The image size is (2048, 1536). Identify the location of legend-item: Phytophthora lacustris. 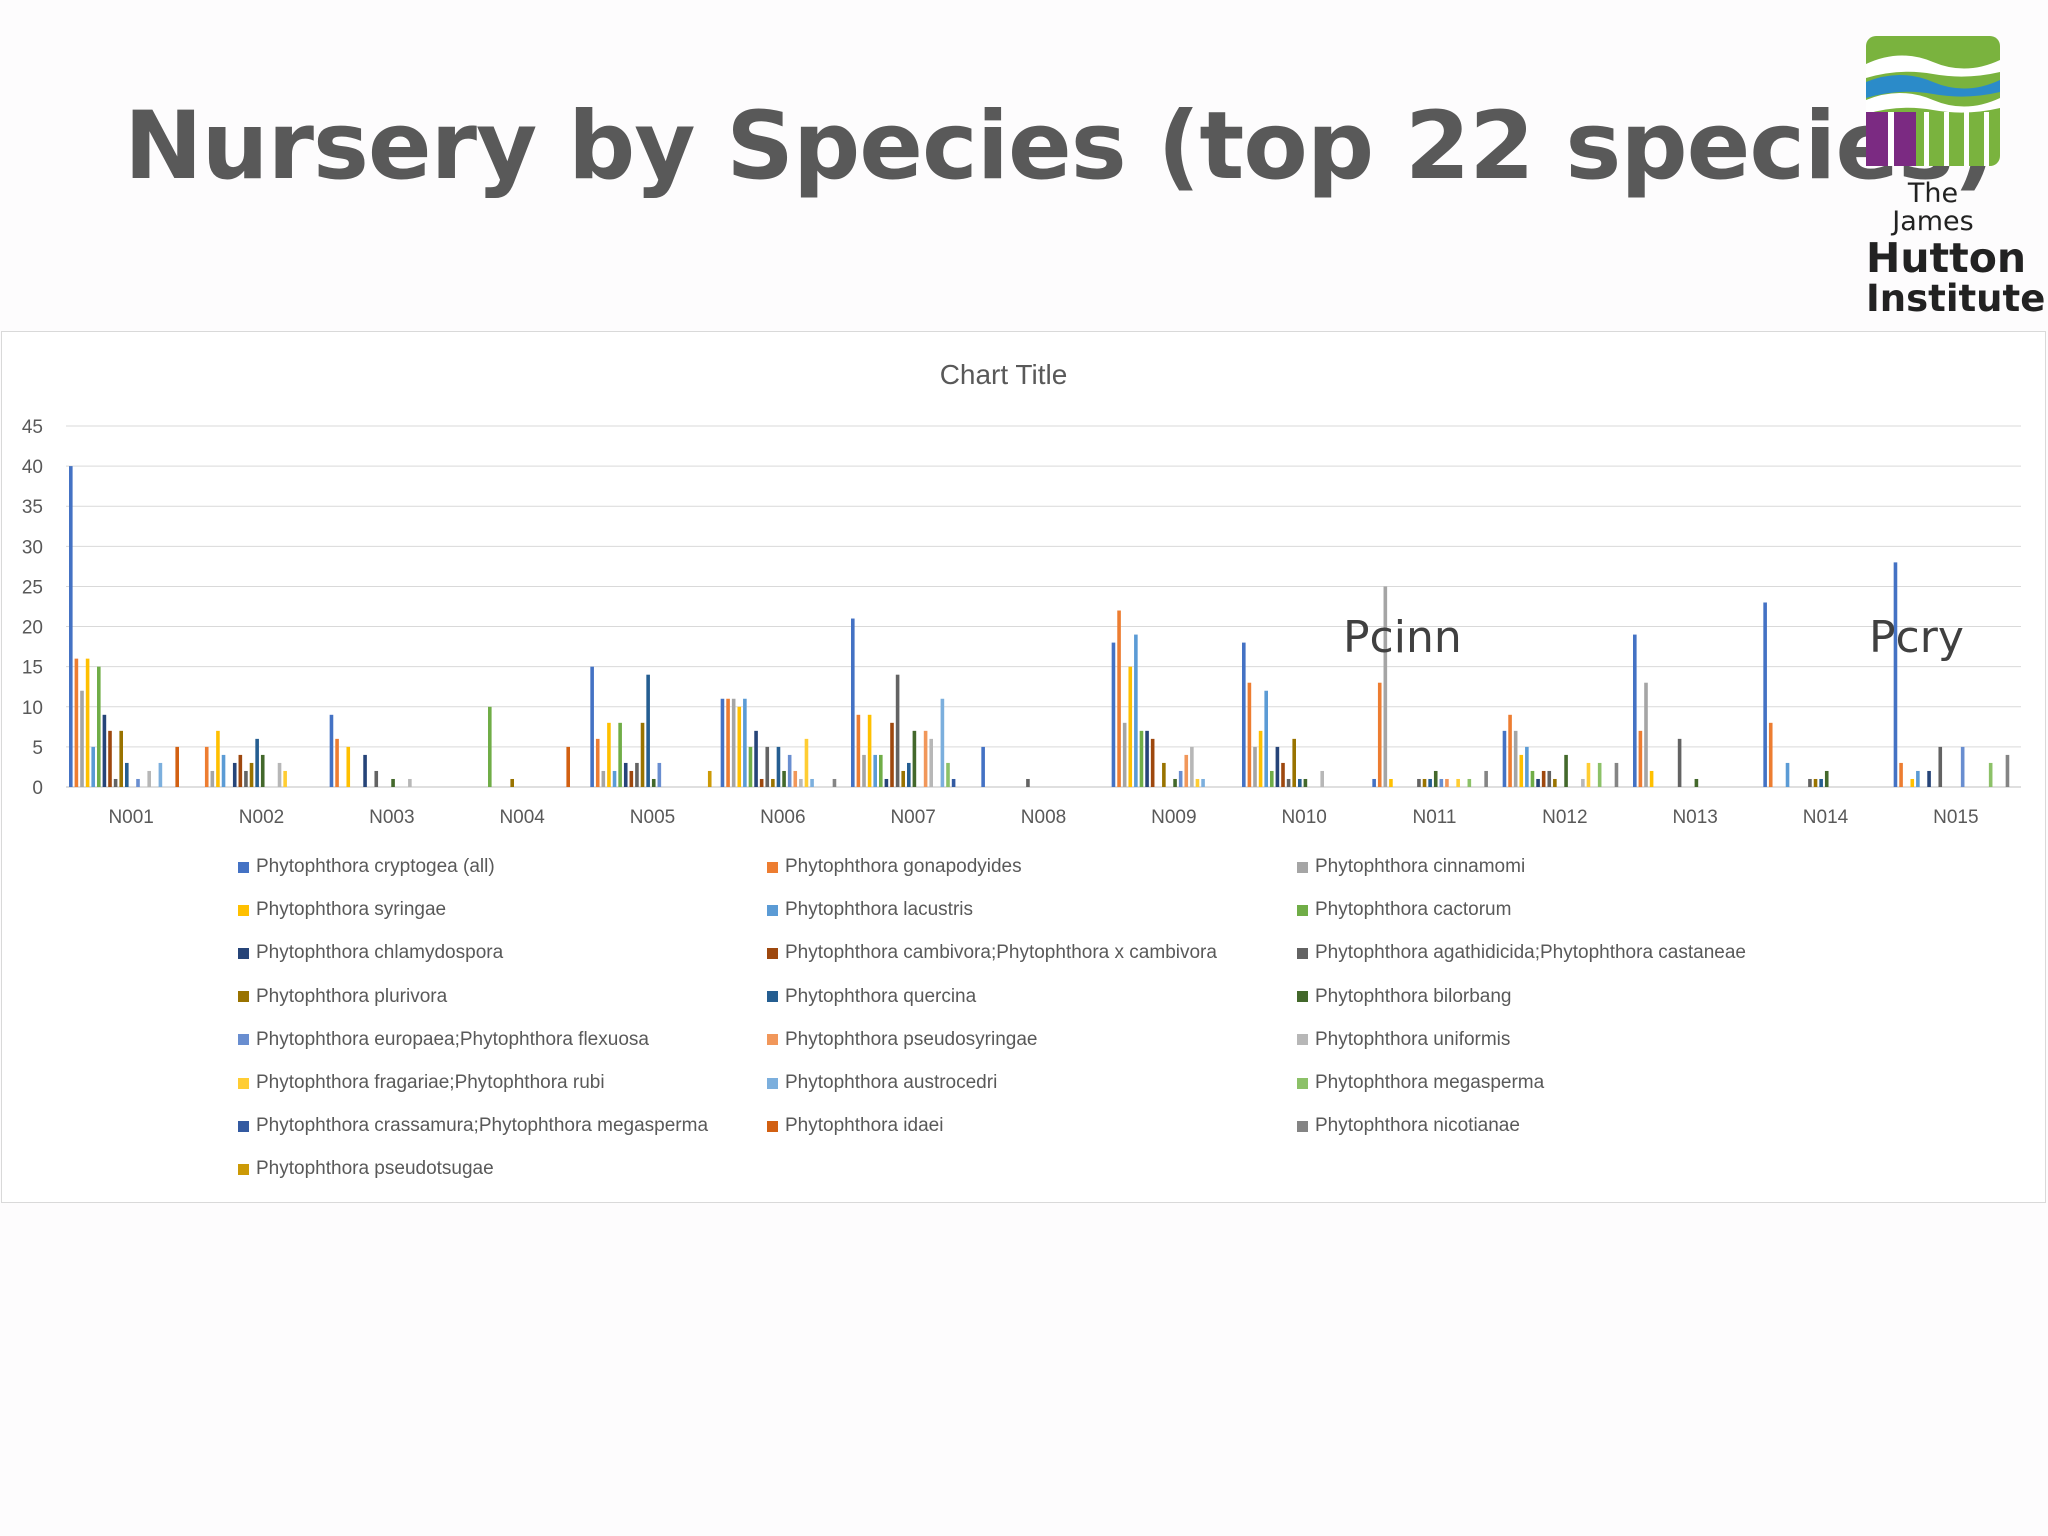
(870, 910).